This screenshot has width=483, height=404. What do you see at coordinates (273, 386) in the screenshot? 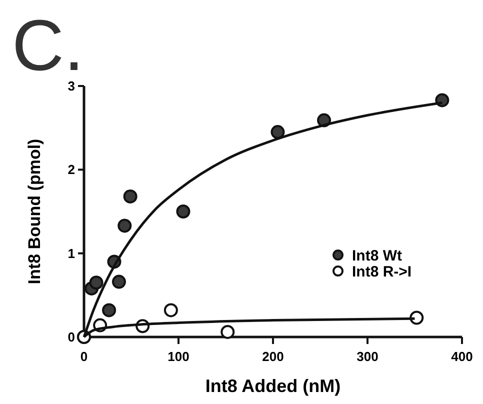
I see `x-axis-title: Int8 Added (nM)` at bounding box center [273, 386].